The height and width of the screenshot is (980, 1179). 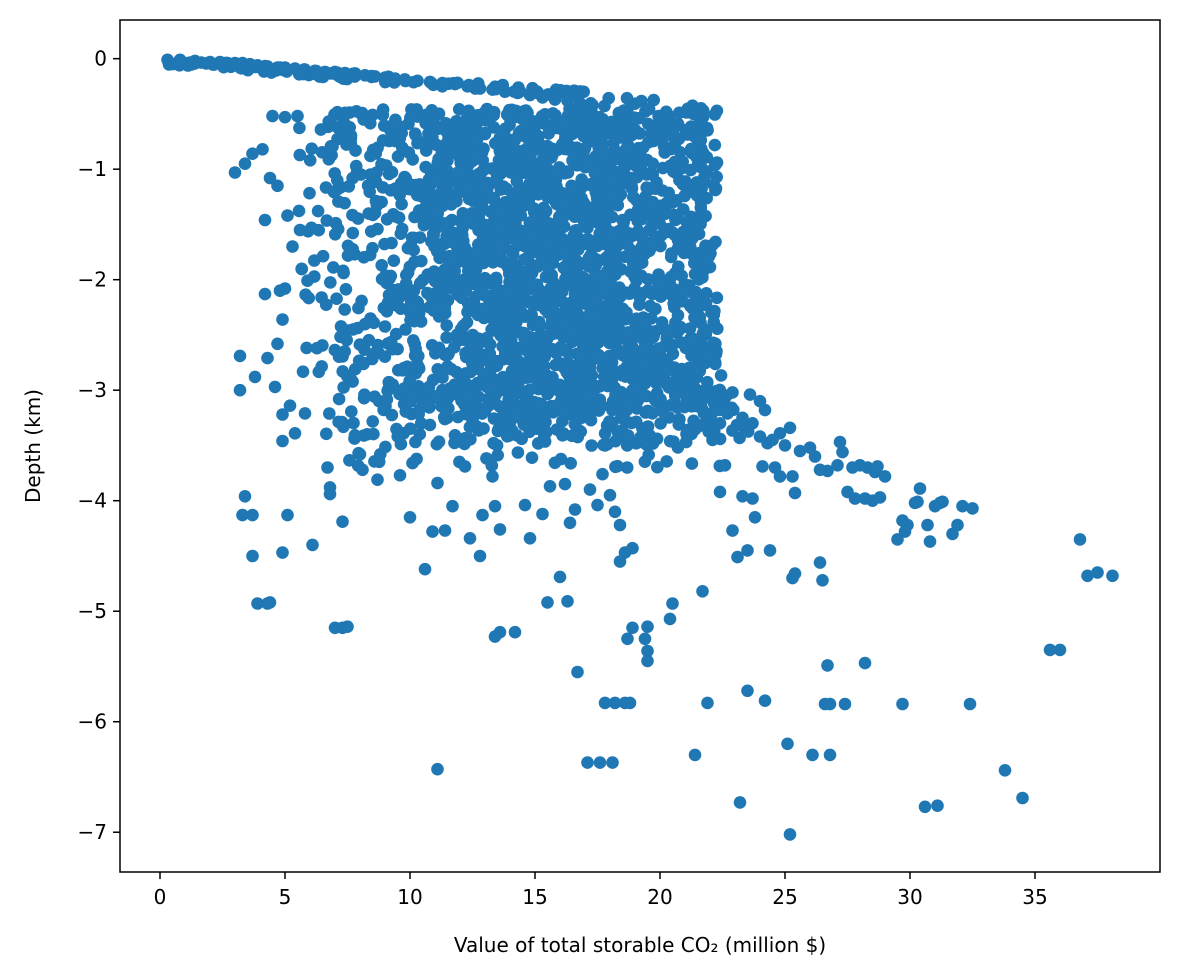 What do you see at coordinates (285, 897) in the screenshot?
I see `x-tick-label: 5` at bounding box center [285, 897].